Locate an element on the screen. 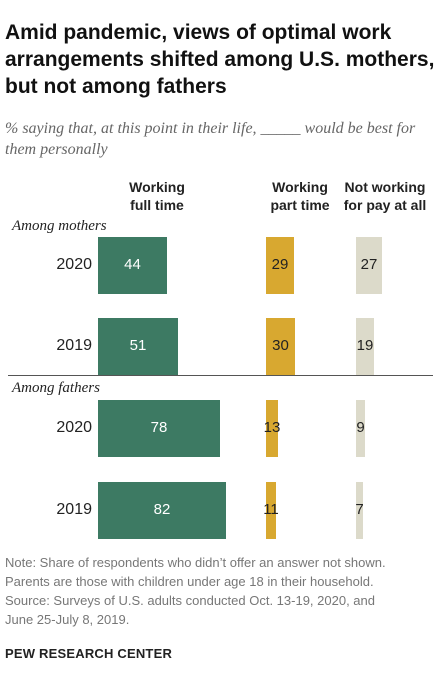 The height and width of the screenshot is (683, 443). data-label: 11 is located at coordinates (271, 509).